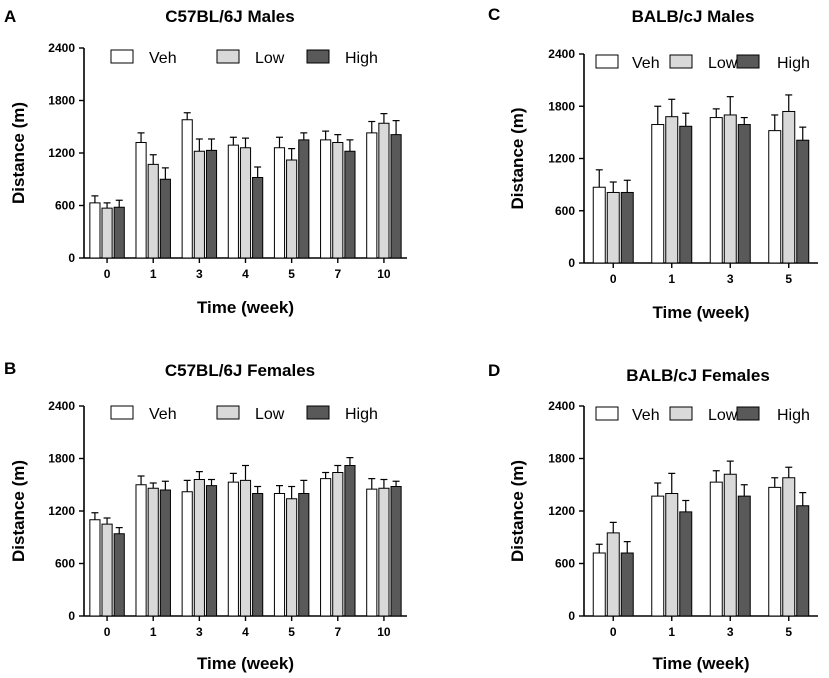 The image size is (829, 678). I want to click on x-axis-label-c: Time (week), so click(700, 312).